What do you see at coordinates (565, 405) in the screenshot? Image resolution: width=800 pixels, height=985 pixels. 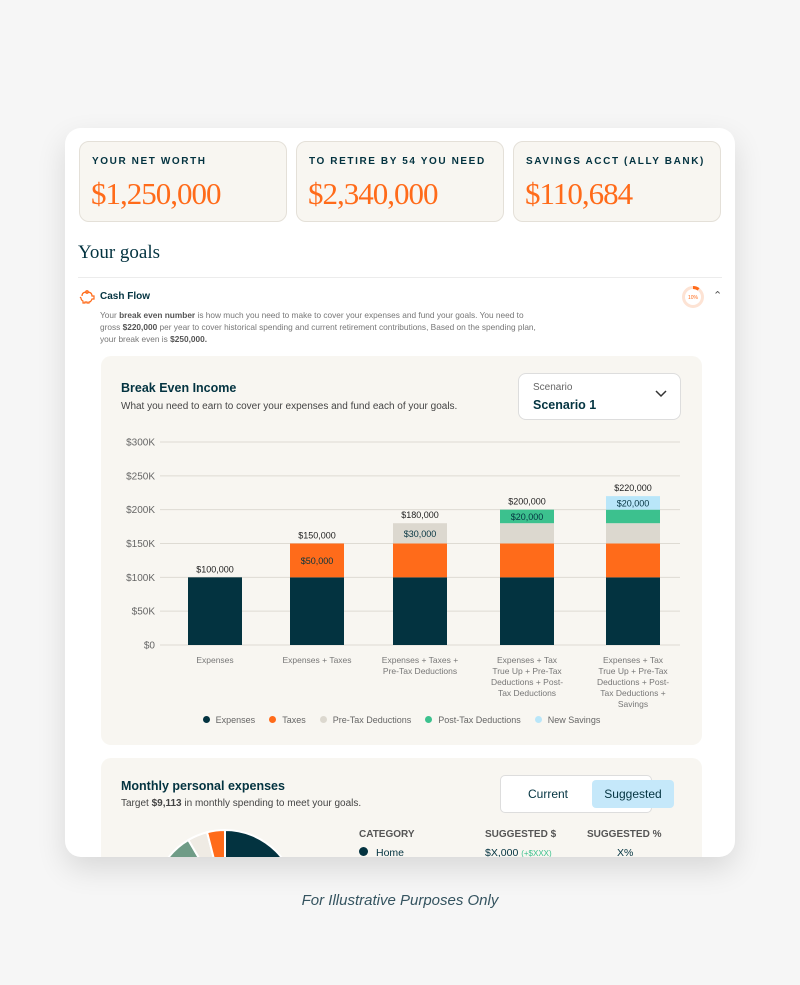 I see `scenario-value: Scenario 1` at bounding box center [565, 405].